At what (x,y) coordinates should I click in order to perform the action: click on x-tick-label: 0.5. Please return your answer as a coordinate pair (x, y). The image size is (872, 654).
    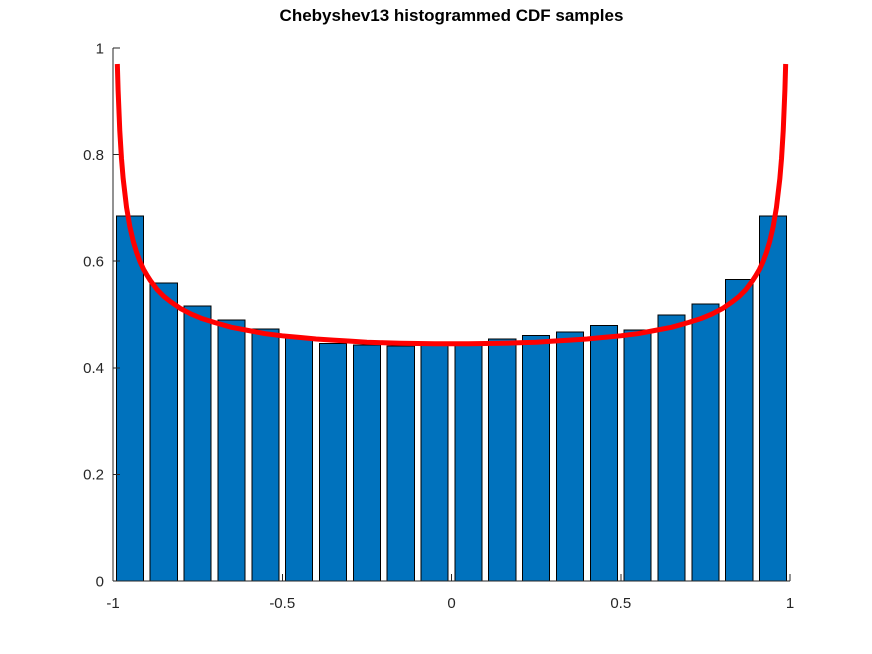
    Looking at the image, I should click on (620, 603).